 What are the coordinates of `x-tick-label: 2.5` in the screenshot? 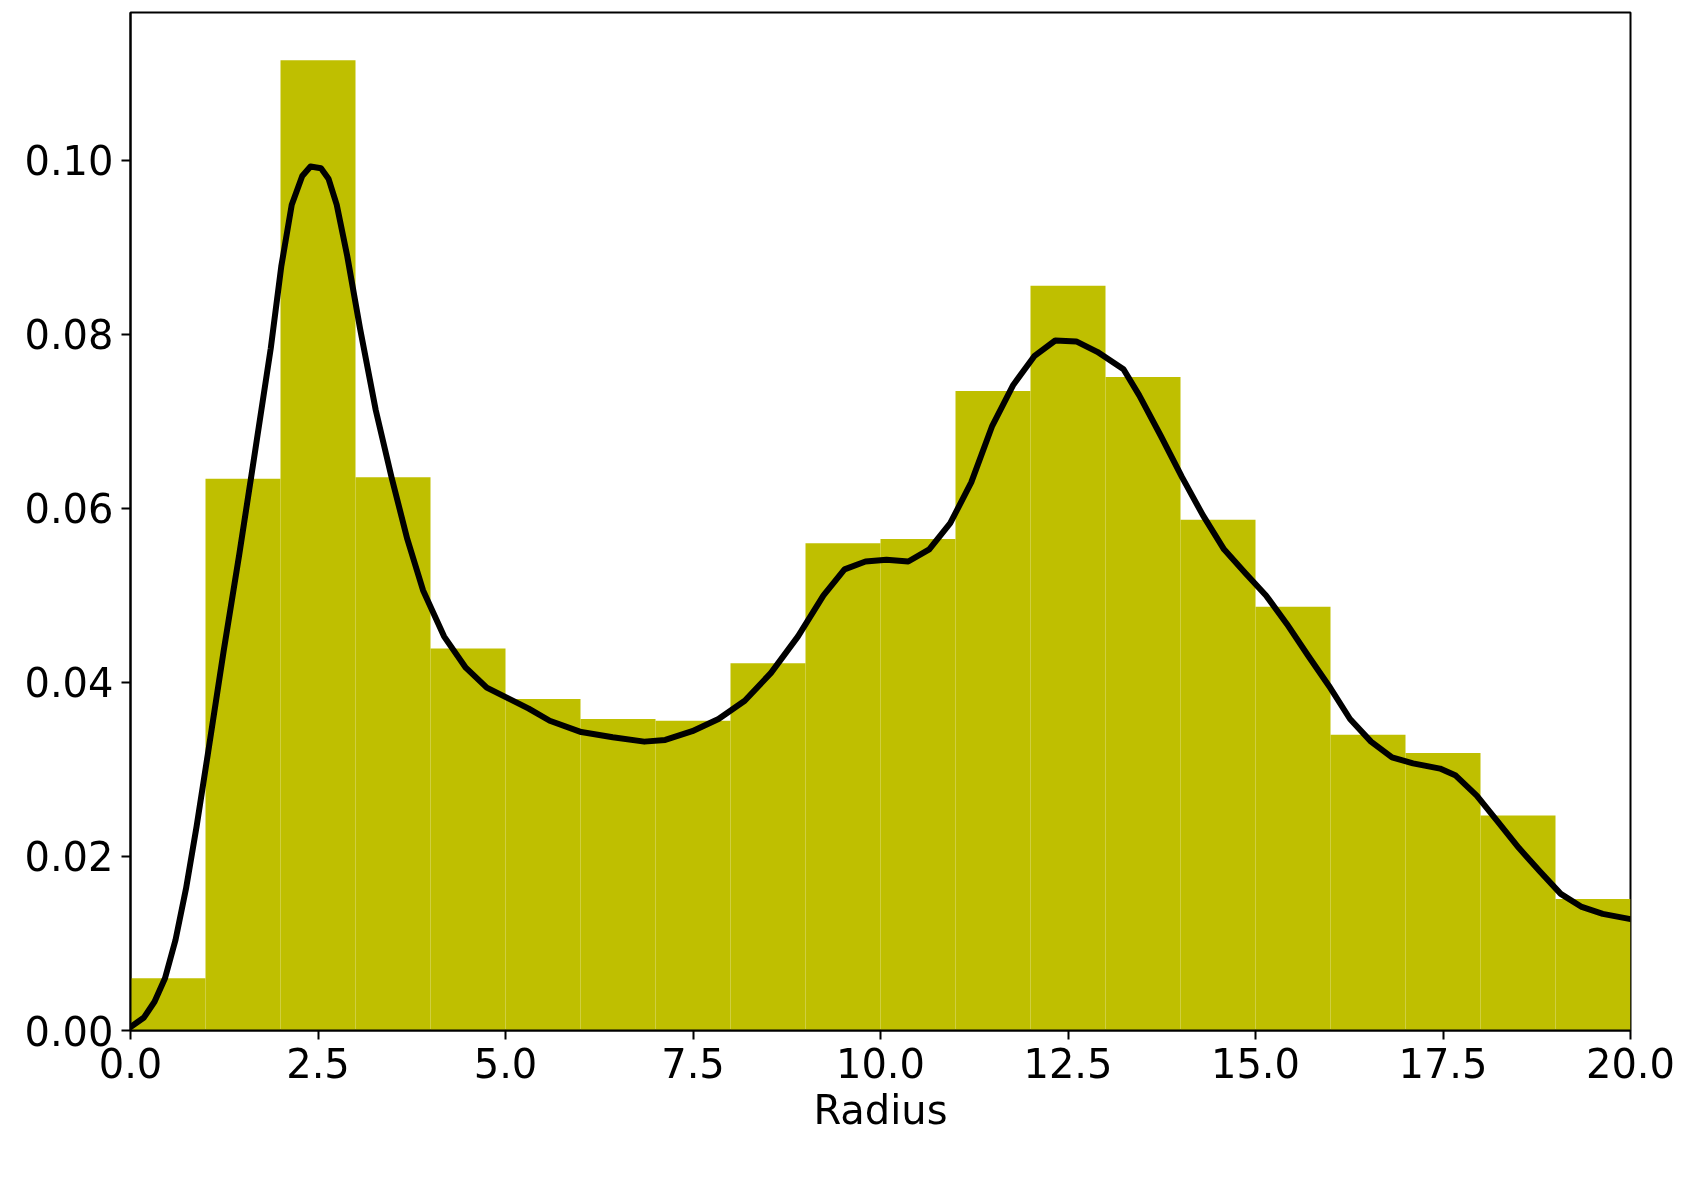 It's located at (318, 1063).